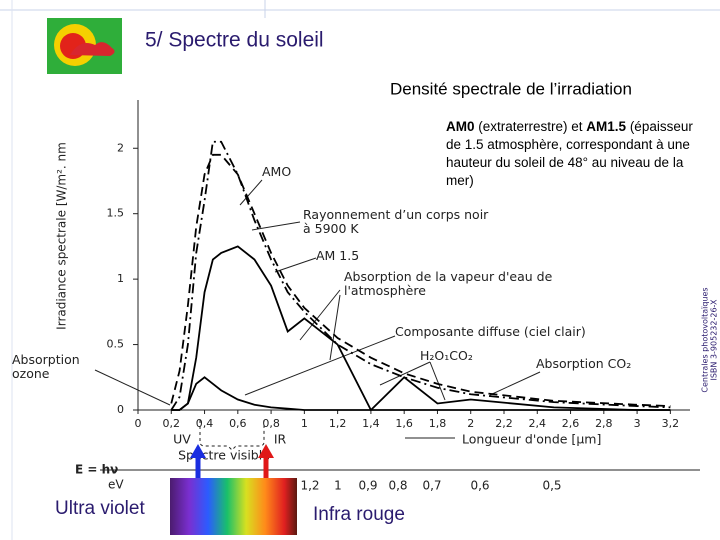  What do you see at coordinates (62, 236) in the screenshot?
I see `y-axis-label: Irradiance spectrale [W/m². nm` at bounding box center [62, 236].